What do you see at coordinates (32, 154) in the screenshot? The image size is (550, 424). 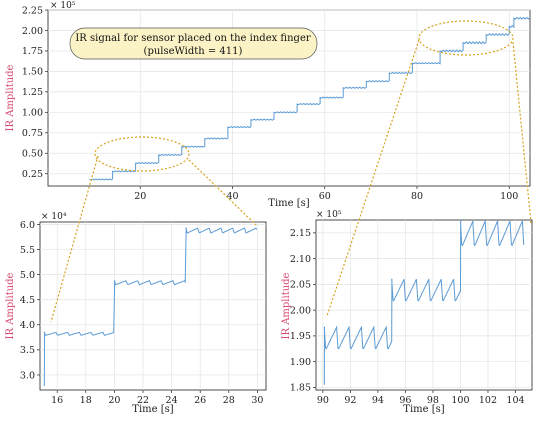 I see `main-y-tick-label: 0.50` at bounding box center [32, 154].